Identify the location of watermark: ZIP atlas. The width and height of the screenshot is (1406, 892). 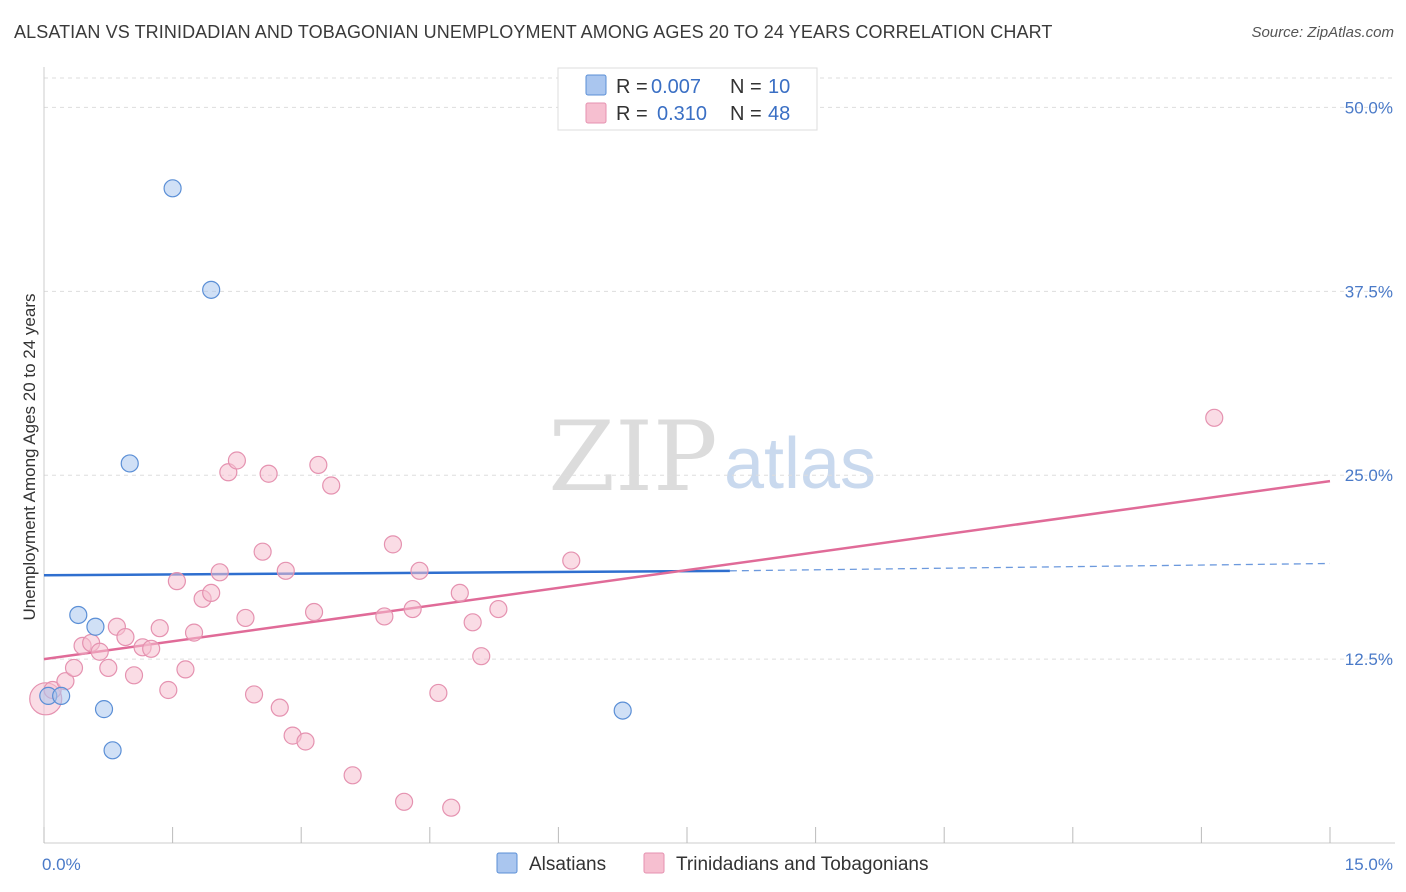
(712, 457).